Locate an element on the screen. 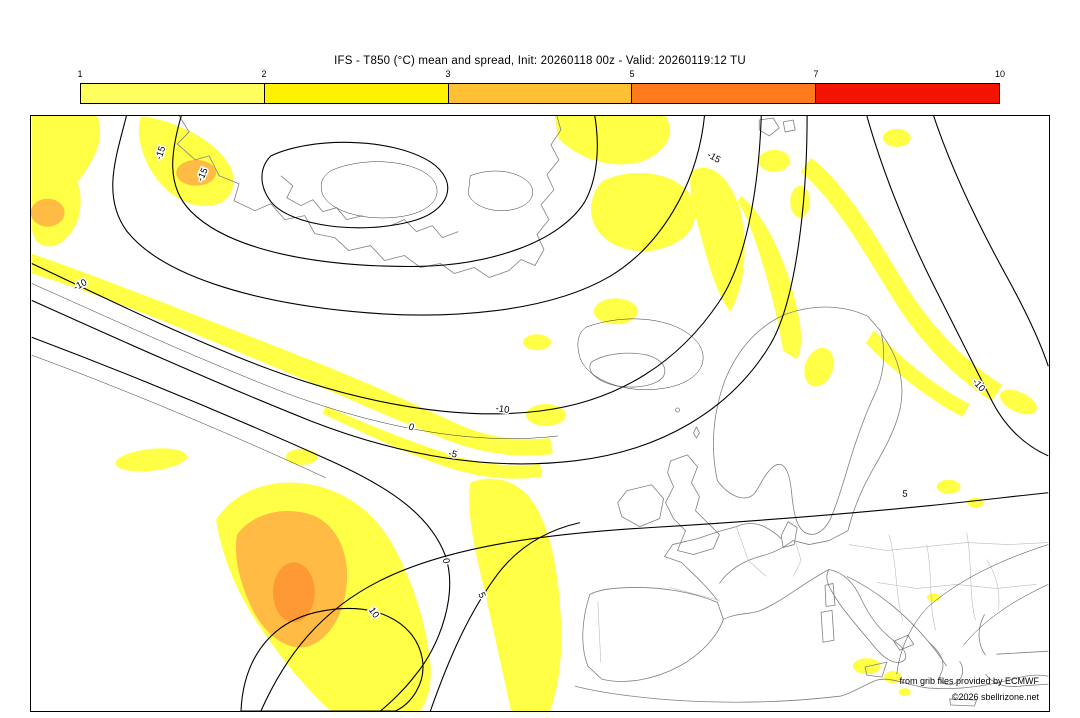 Image resolution: width=1080 pixels, height=718 pixels. colorbar: 1 2 3 5 7 10 is located at coordinates (541, 88).